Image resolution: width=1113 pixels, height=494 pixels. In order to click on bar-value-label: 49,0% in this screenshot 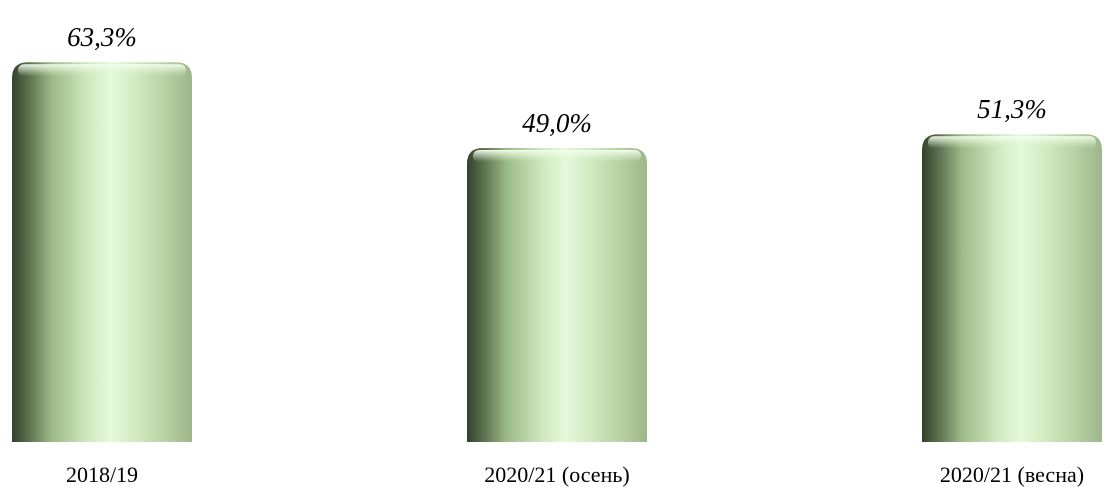, I will do `click(557, 123)`.